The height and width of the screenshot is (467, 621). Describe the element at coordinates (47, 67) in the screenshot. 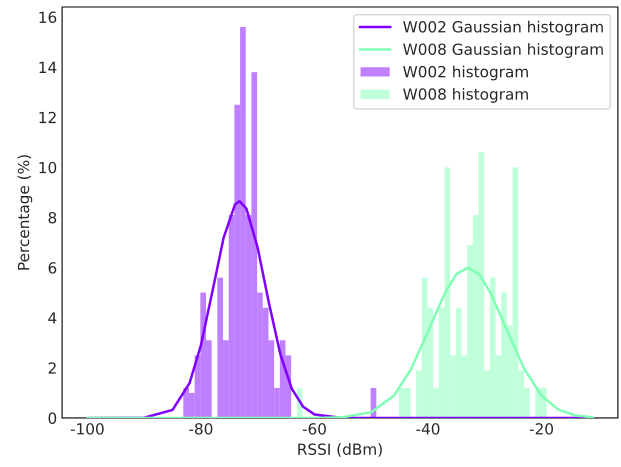

I see `y-tick-label: 14` at that location.